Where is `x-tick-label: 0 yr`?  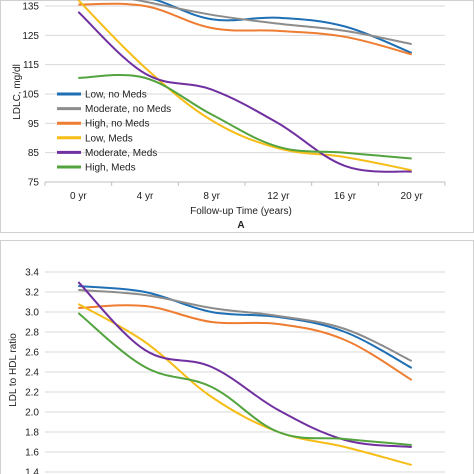 x-tick-label: 0 yr is located at coordinates (78, 196).